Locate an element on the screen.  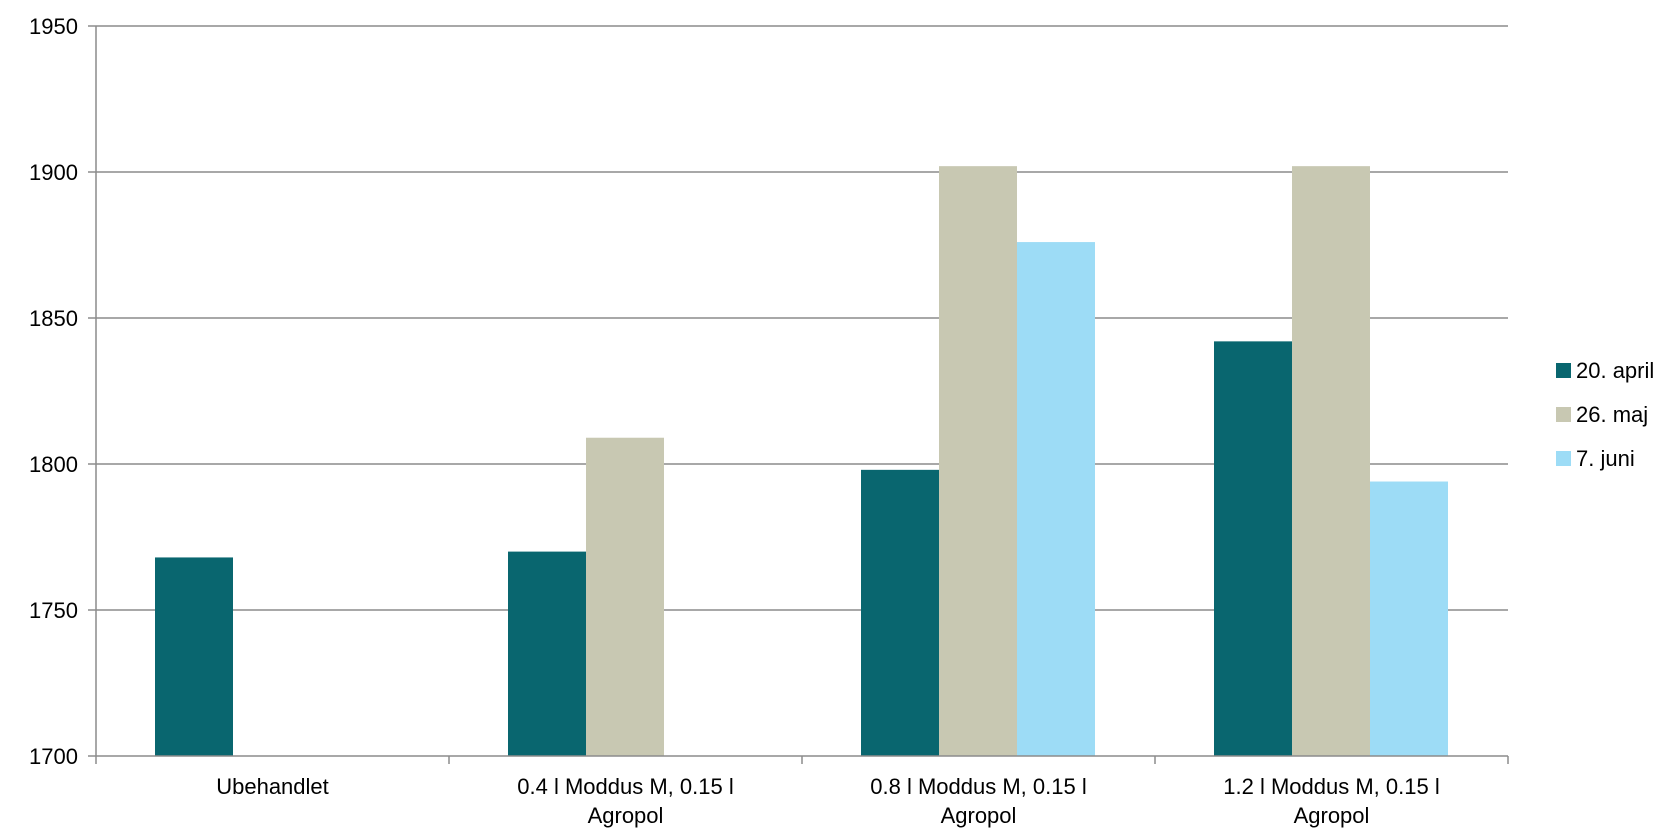
x-category-label-line: 1.2 l Moddus M, 0.15 l is located at coordinates (1331, 786).